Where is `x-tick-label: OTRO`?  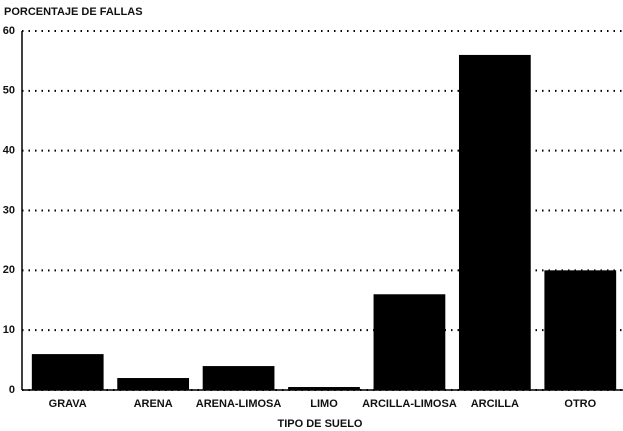 x-tick-label: OTRO is located at coordinates (580, 404).